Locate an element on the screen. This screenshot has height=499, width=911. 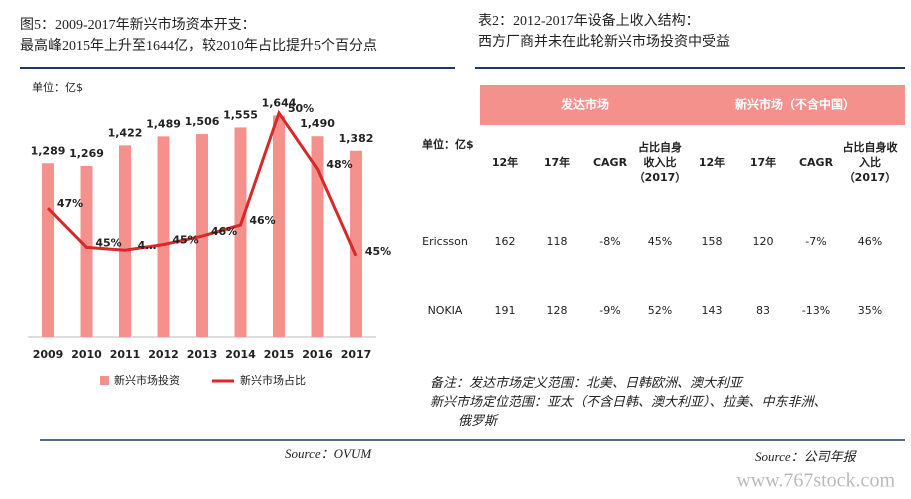
x-tick-label: 2009 is located at coordinates (48, 354).